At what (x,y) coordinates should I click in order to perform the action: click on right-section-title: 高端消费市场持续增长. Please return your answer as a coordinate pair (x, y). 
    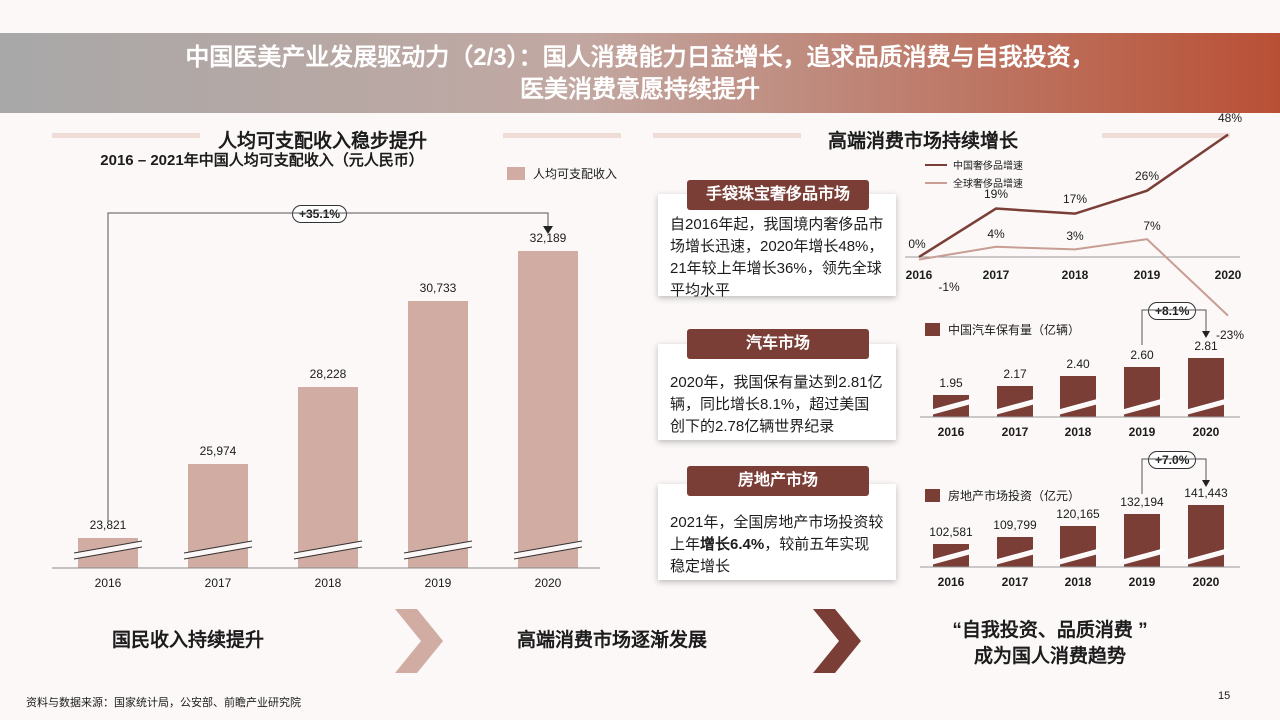
    Looking at the image, I should click on (923, 141).